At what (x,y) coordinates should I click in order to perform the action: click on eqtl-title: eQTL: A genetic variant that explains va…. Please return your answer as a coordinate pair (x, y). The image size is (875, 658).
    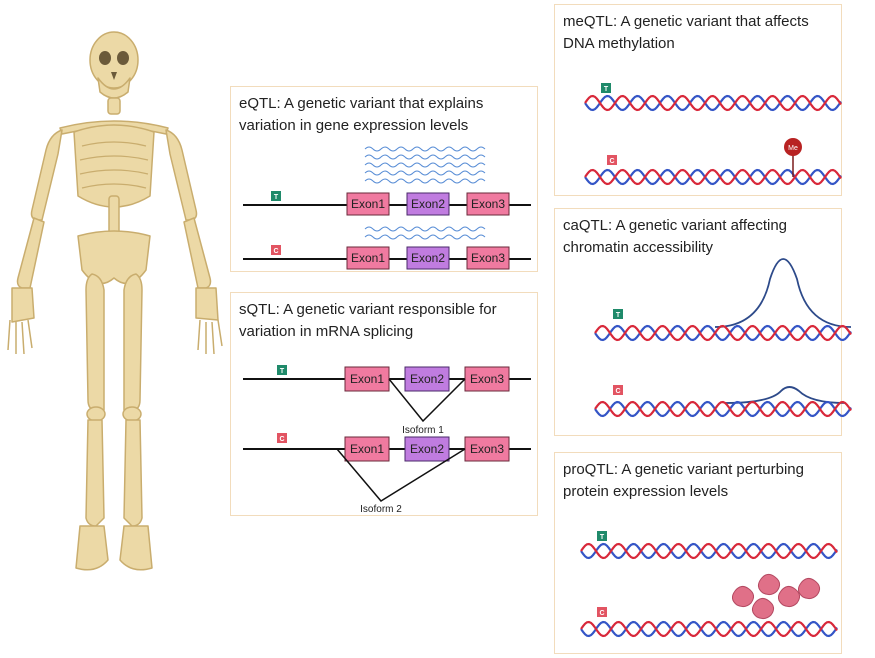
    Looking at the image, I should click on (361, 114).